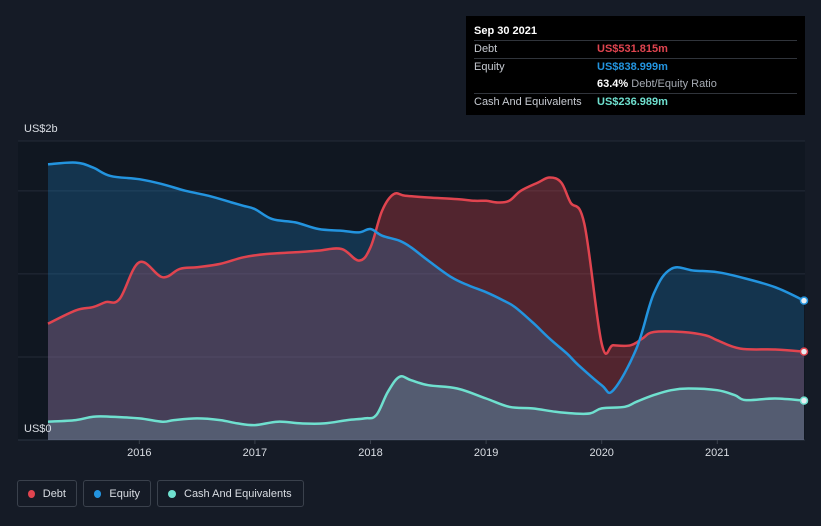 This screenshot has height=526, width=821. I want to click on legend-cash-dot-icon, so click(172, 493).